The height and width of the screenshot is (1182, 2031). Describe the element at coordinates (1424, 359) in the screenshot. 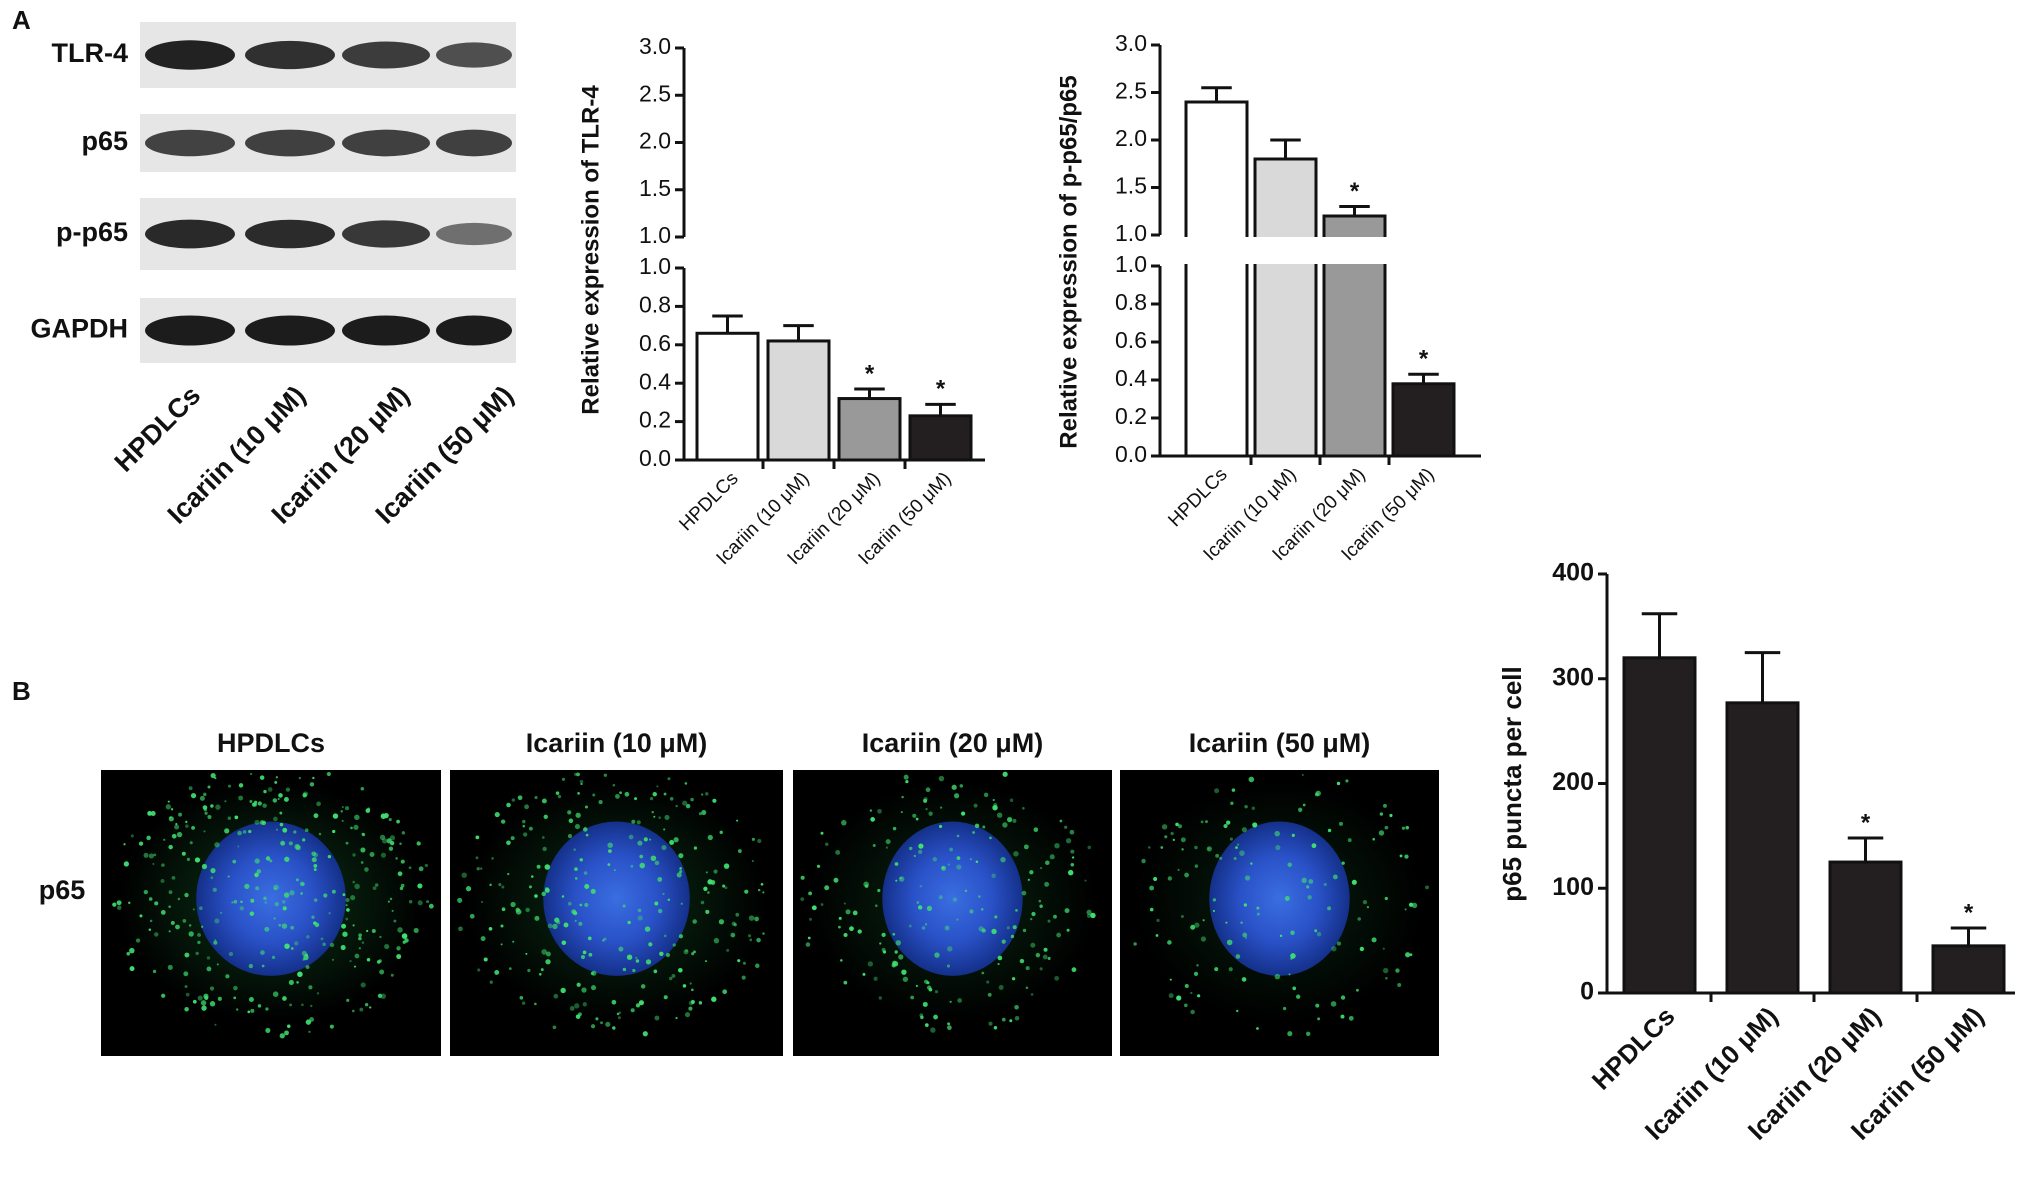

I see `significance: *` at that location.